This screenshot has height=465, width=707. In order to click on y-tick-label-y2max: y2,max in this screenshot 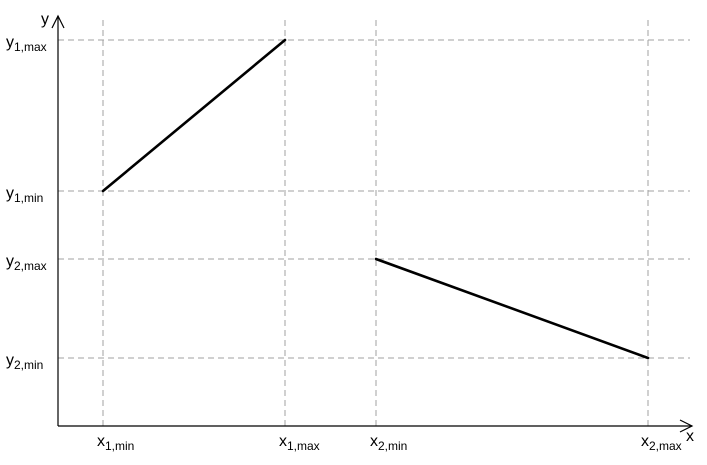, I will do `click(26, 263)`.